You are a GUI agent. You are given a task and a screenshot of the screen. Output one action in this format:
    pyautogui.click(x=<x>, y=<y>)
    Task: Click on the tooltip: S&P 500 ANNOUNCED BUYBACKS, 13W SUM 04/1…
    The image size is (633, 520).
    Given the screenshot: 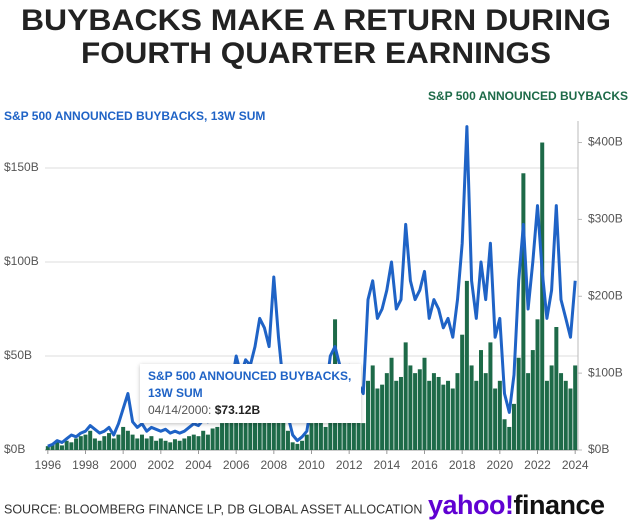 What is the action you would take?
    pyautogui.click(x=250, y=393)
    